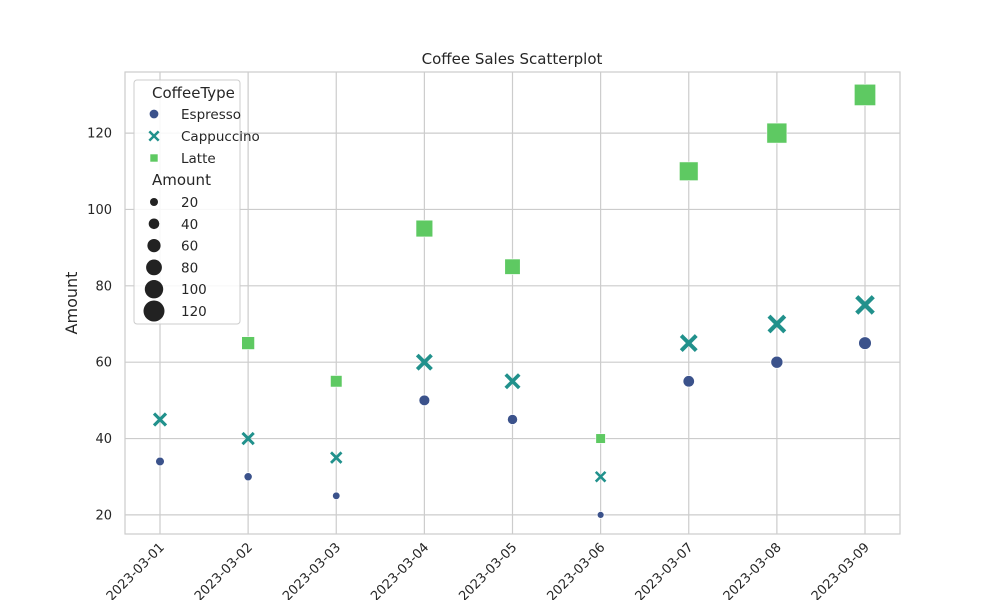 This screenshot has height=600, width=1000. I want to click on y-tick-label: 60, so click(103, 363).